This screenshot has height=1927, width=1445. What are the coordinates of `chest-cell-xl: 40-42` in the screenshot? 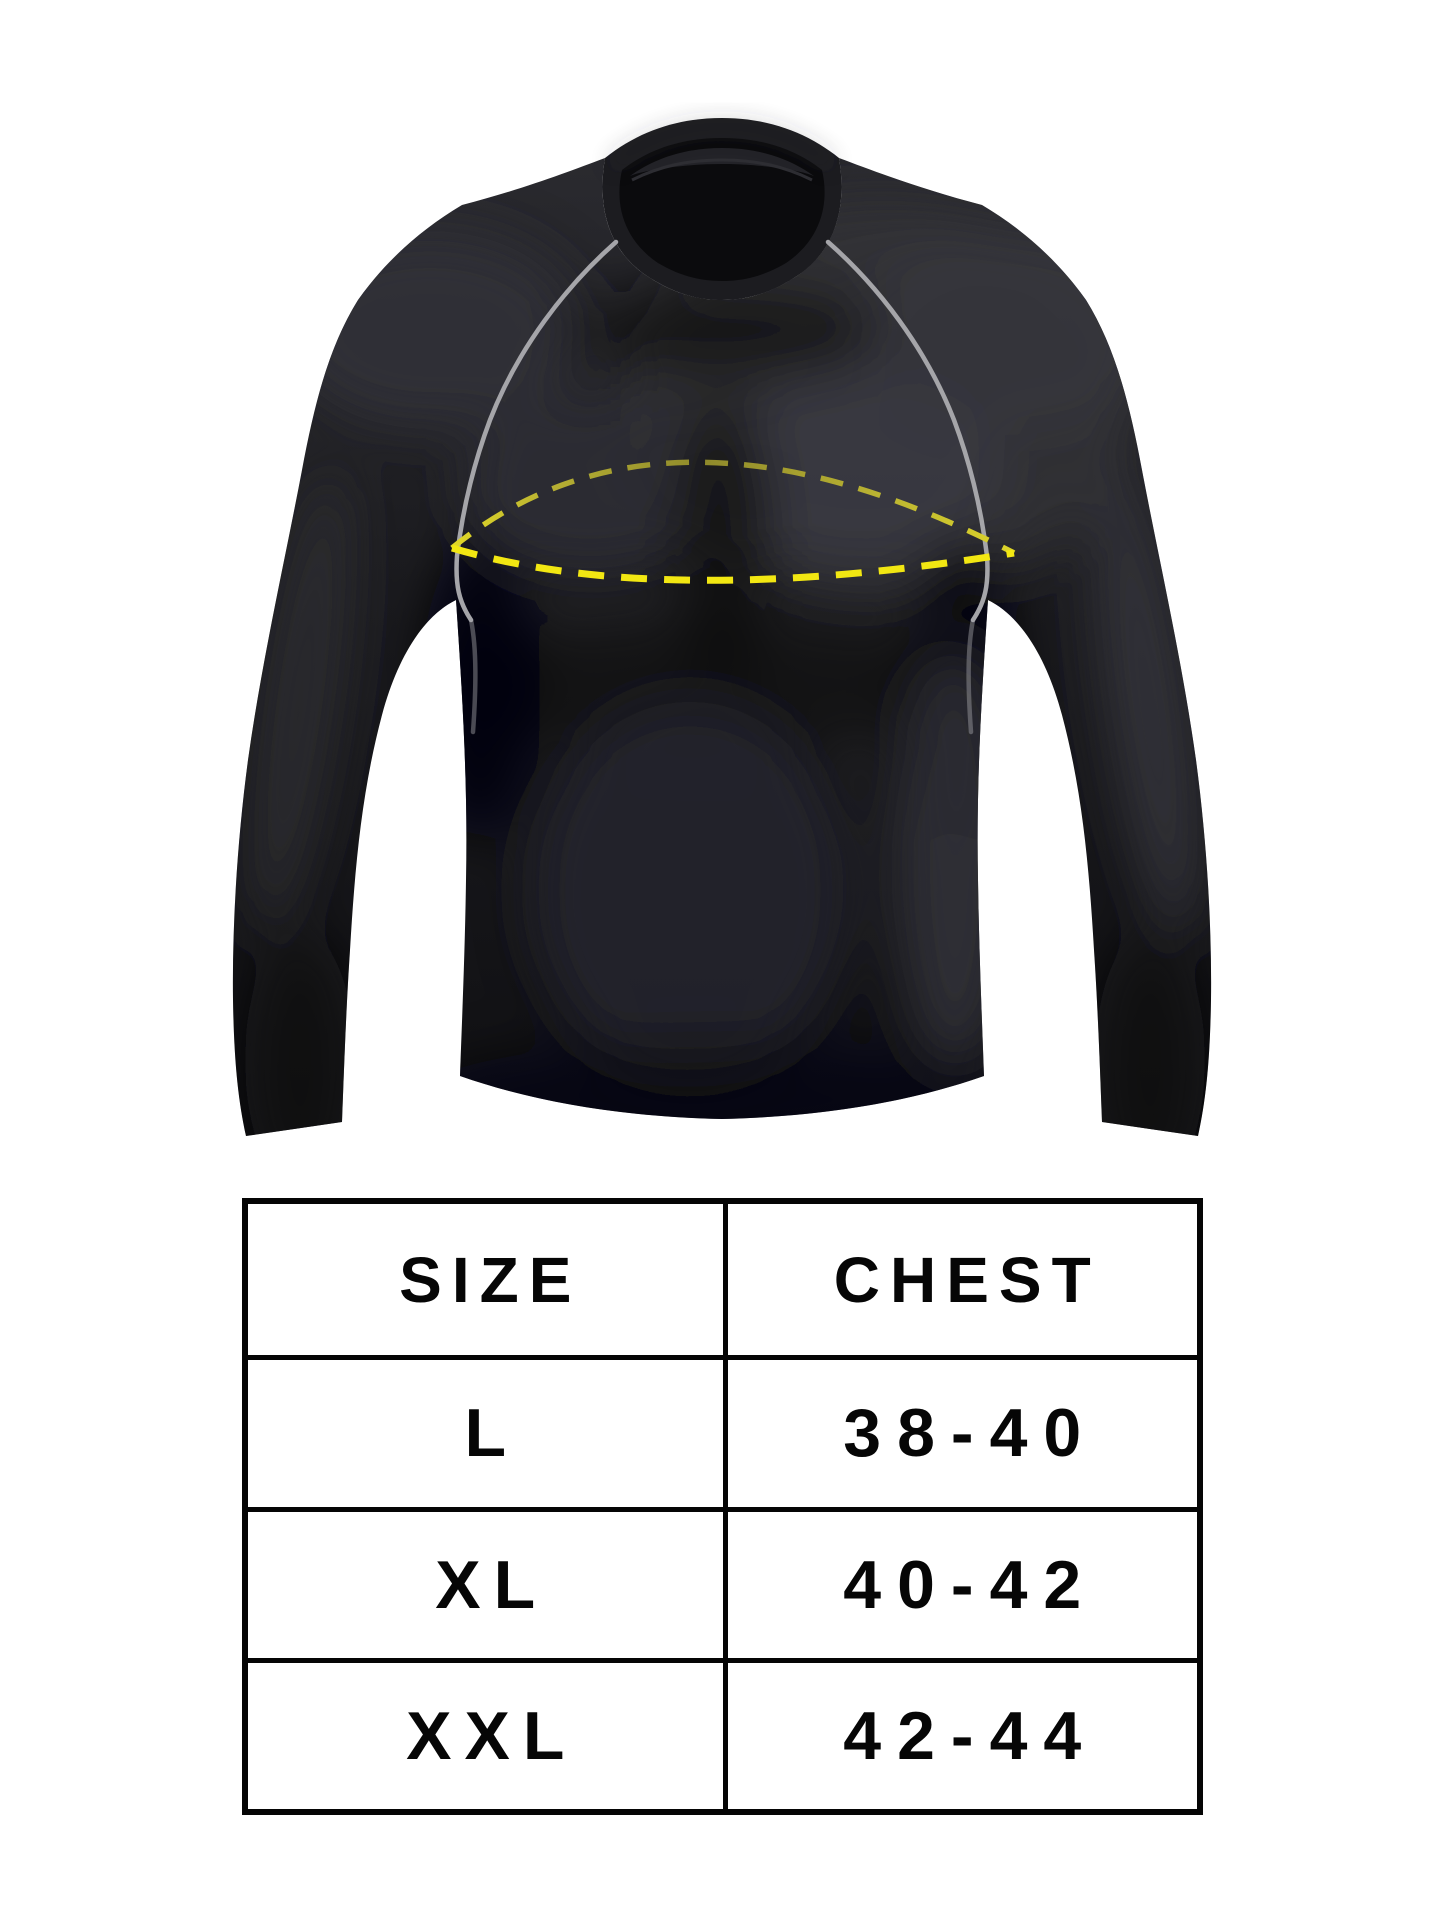 It's located at (959, 1582).